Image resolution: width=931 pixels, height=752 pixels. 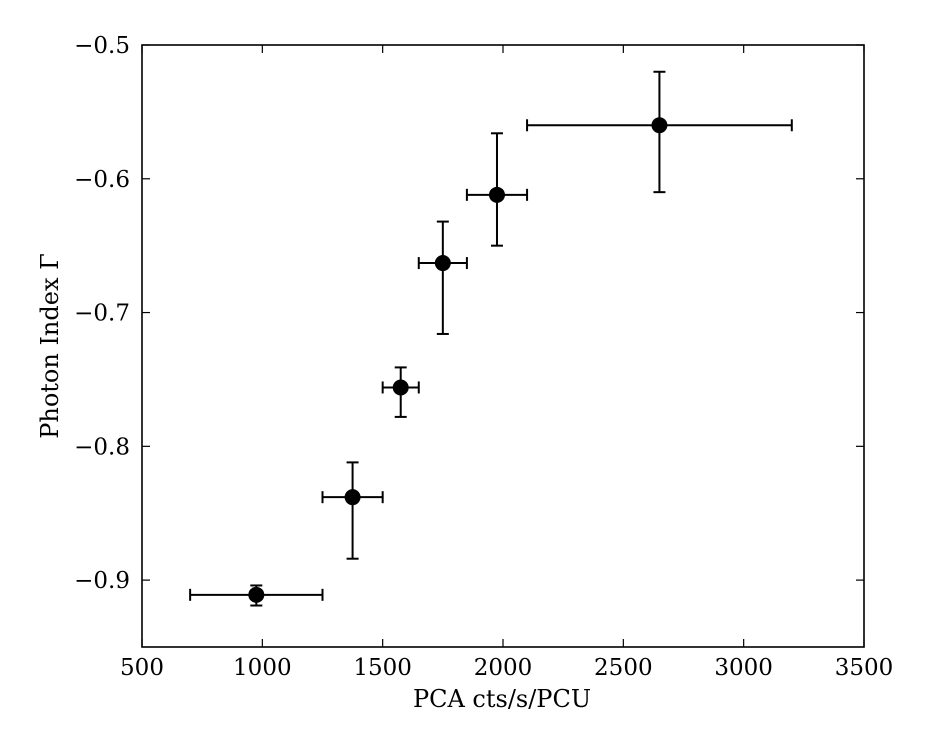 I want to click on x-tick-label: 3000, so click(x=743, y=668).